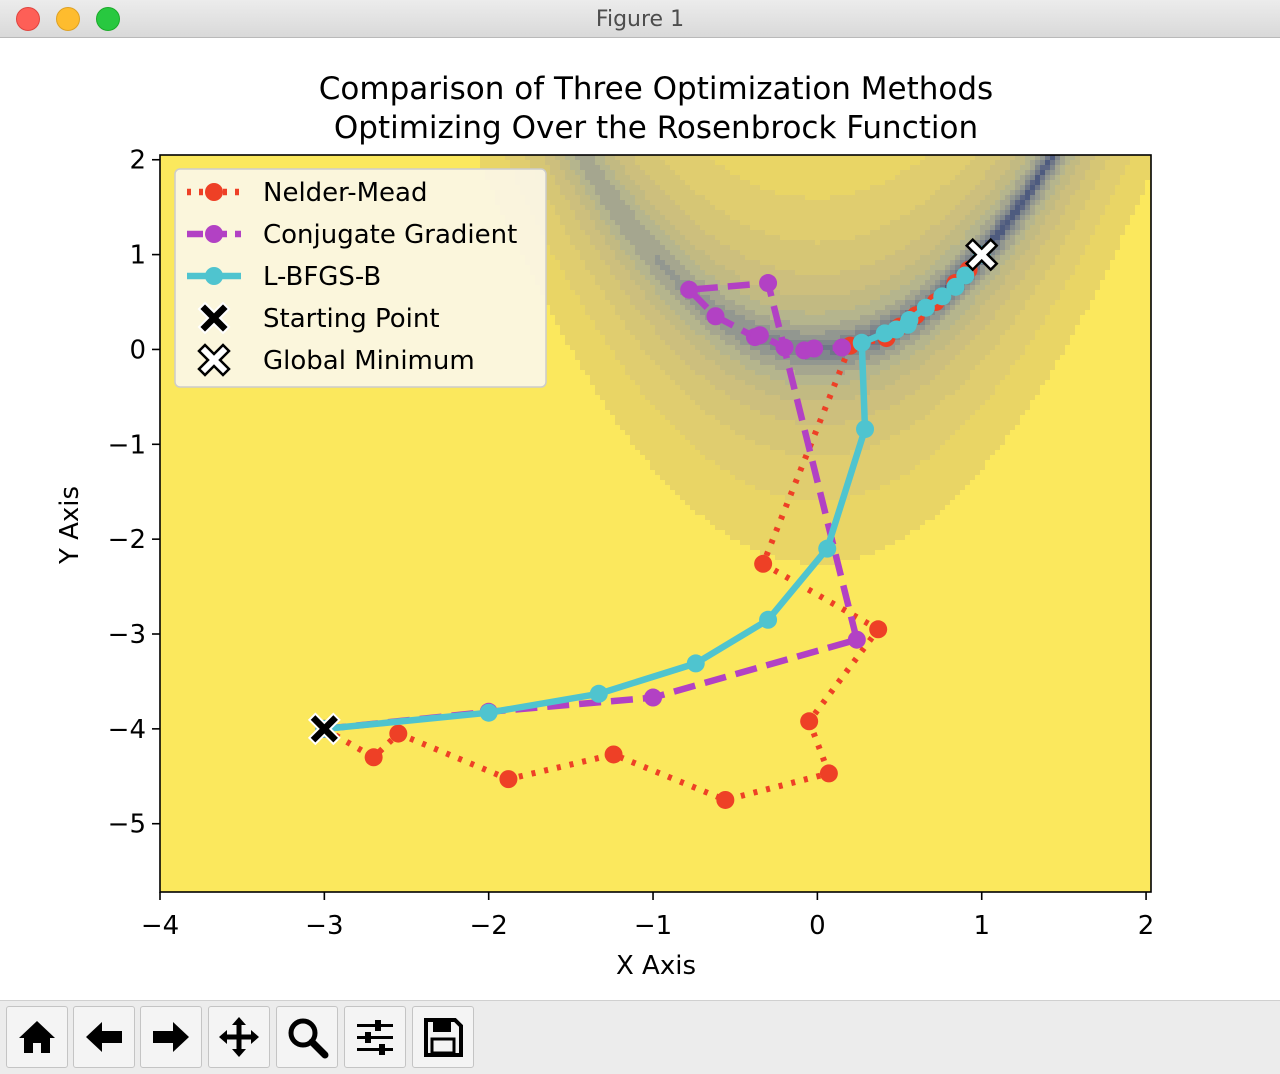 The width and height of the screenshot is (1280, 1074). What do you see at coordinates (68, 19) in the screenshot?
I see `minimize-window-button` at bounding box center [68, 19].